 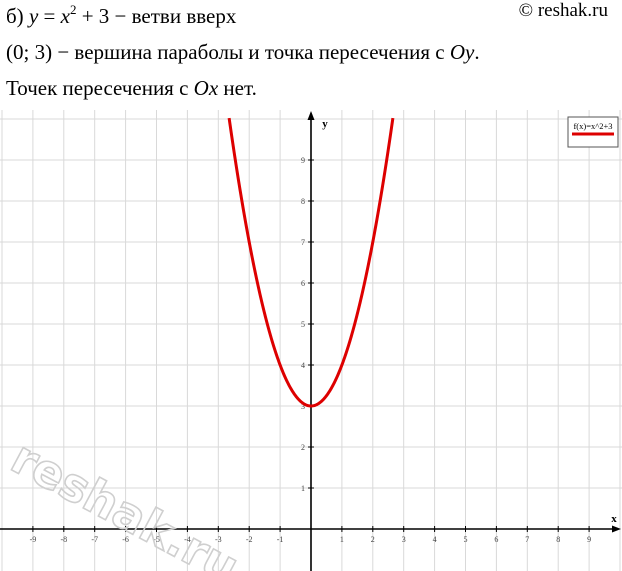 What do you see at coordinates (156, 539) in the screenshot?
I see `x-tick-label: -5` at bounding box center [156, 539].